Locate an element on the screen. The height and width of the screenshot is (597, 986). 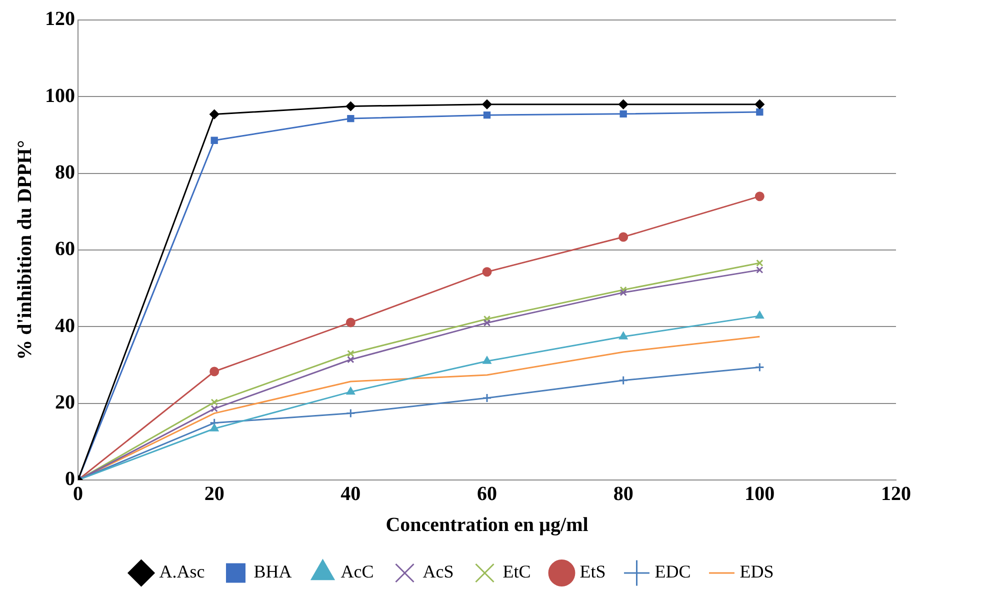
y-tick-label: 40 is located at coordinates (65, 325).